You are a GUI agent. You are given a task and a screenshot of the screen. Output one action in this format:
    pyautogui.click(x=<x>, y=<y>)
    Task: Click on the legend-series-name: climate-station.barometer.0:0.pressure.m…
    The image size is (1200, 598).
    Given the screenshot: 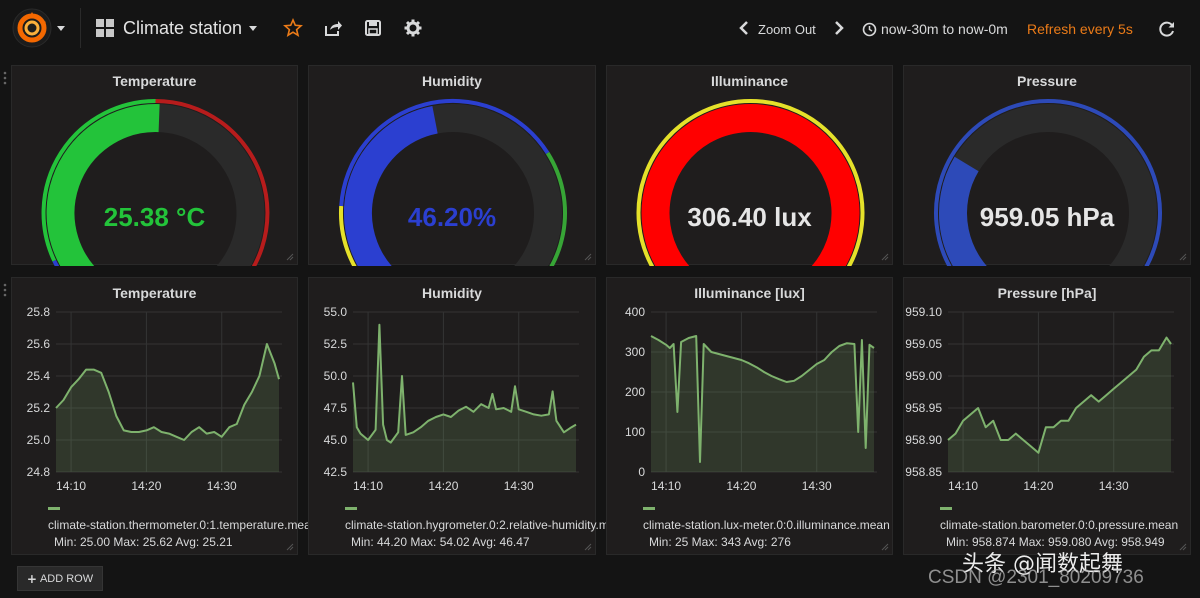 What is the action you would take?
    pyautogui.click(x=1059, y=525)
    